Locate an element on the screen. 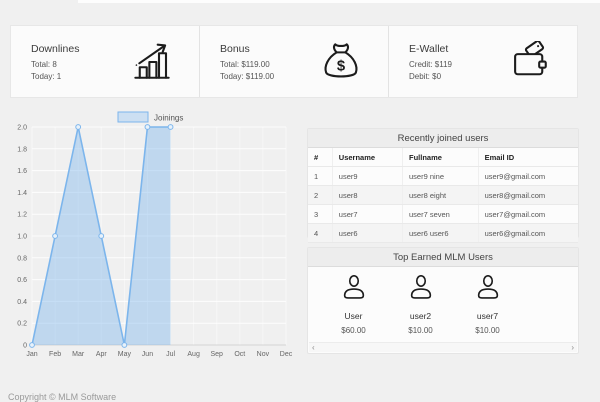 Image resolution: width=600 pixels, height=402 pixels. bonus-card: Bonus Total: $119.00 Today: $119.00 $ is located at coordinates (294, 61).